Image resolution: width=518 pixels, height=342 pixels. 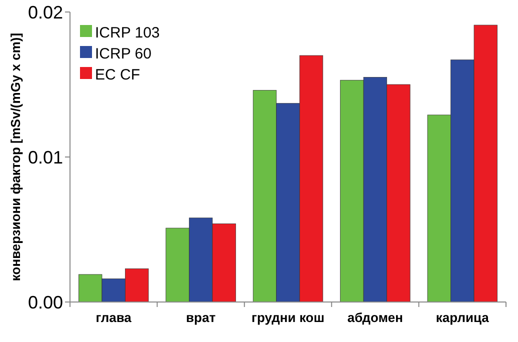 I want to click on legend-label: EC CF, so click(x=117, y=75).